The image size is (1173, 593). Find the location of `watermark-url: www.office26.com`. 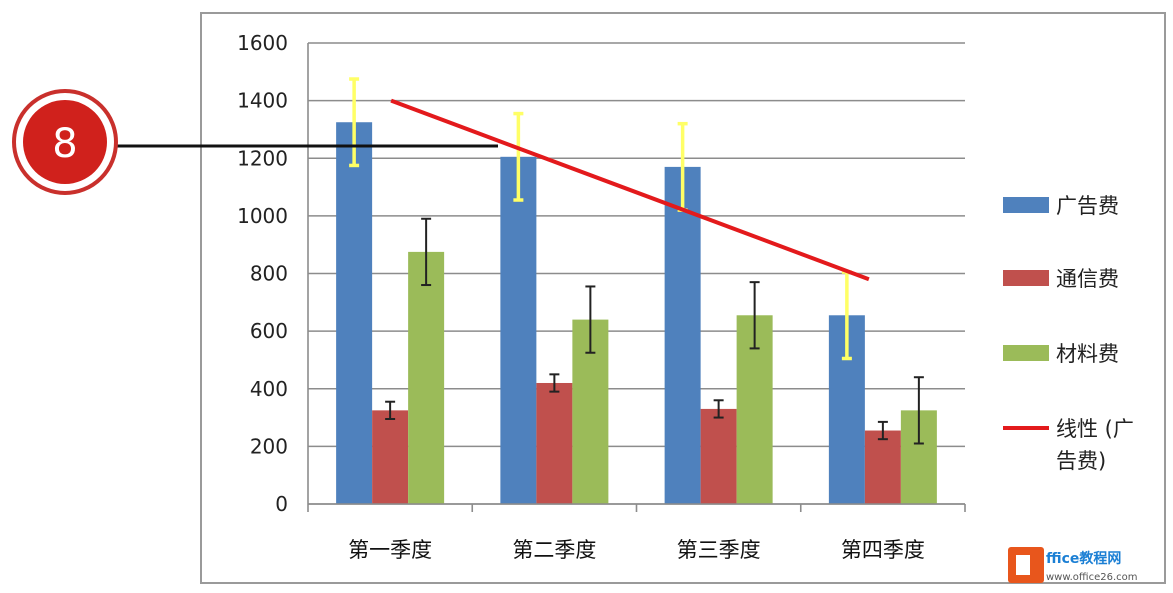

watermark-url: www.office26.com is located at coordinates (1092, 577).